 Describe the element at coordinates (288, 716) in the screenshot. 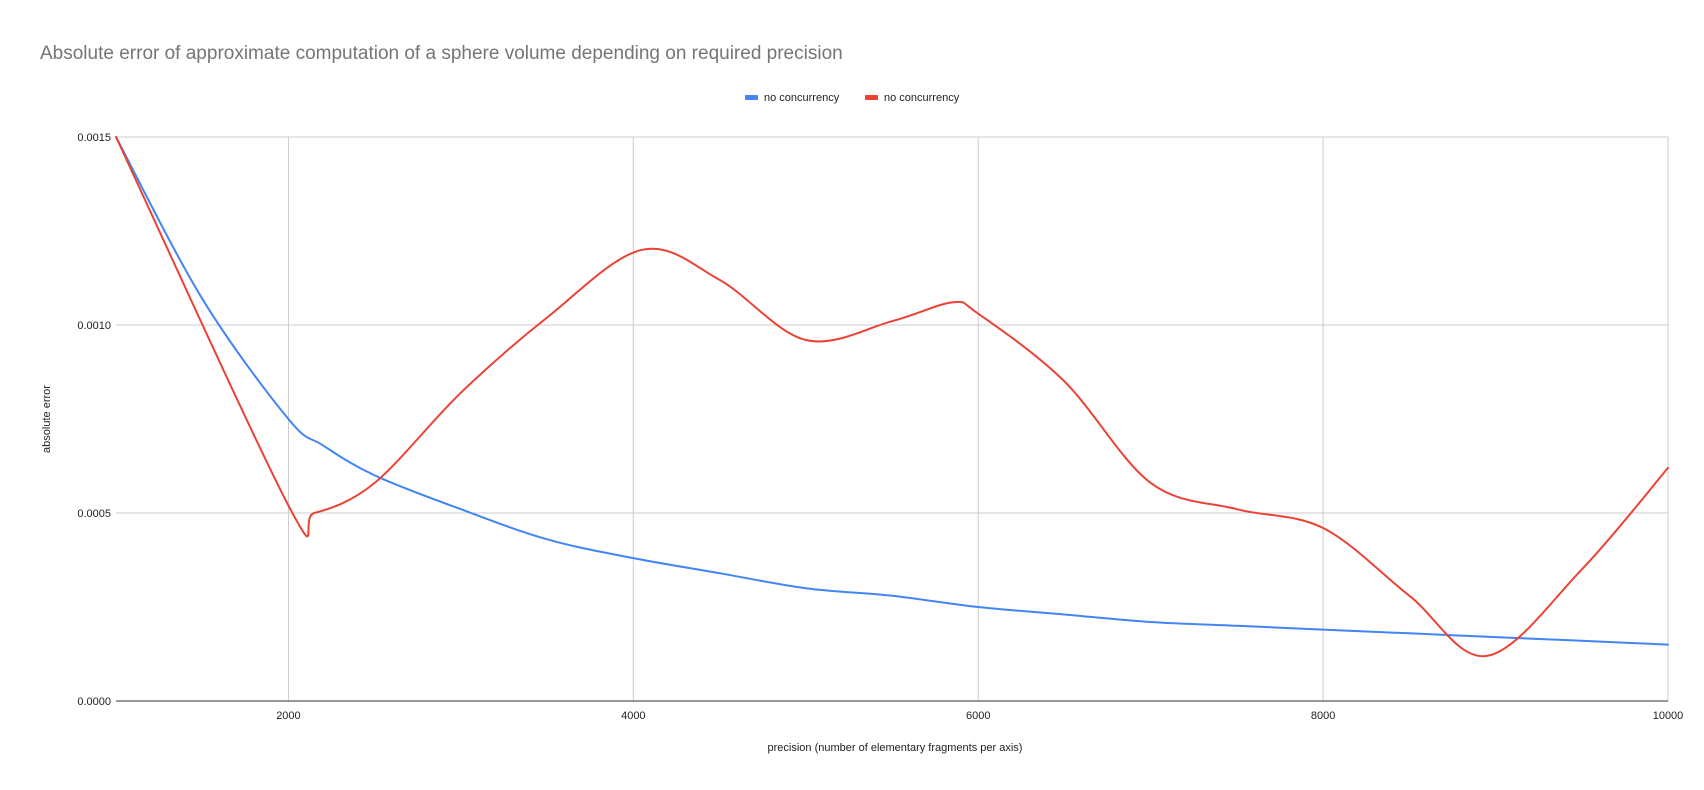

I see `x-tick-label: 2000` at that location.